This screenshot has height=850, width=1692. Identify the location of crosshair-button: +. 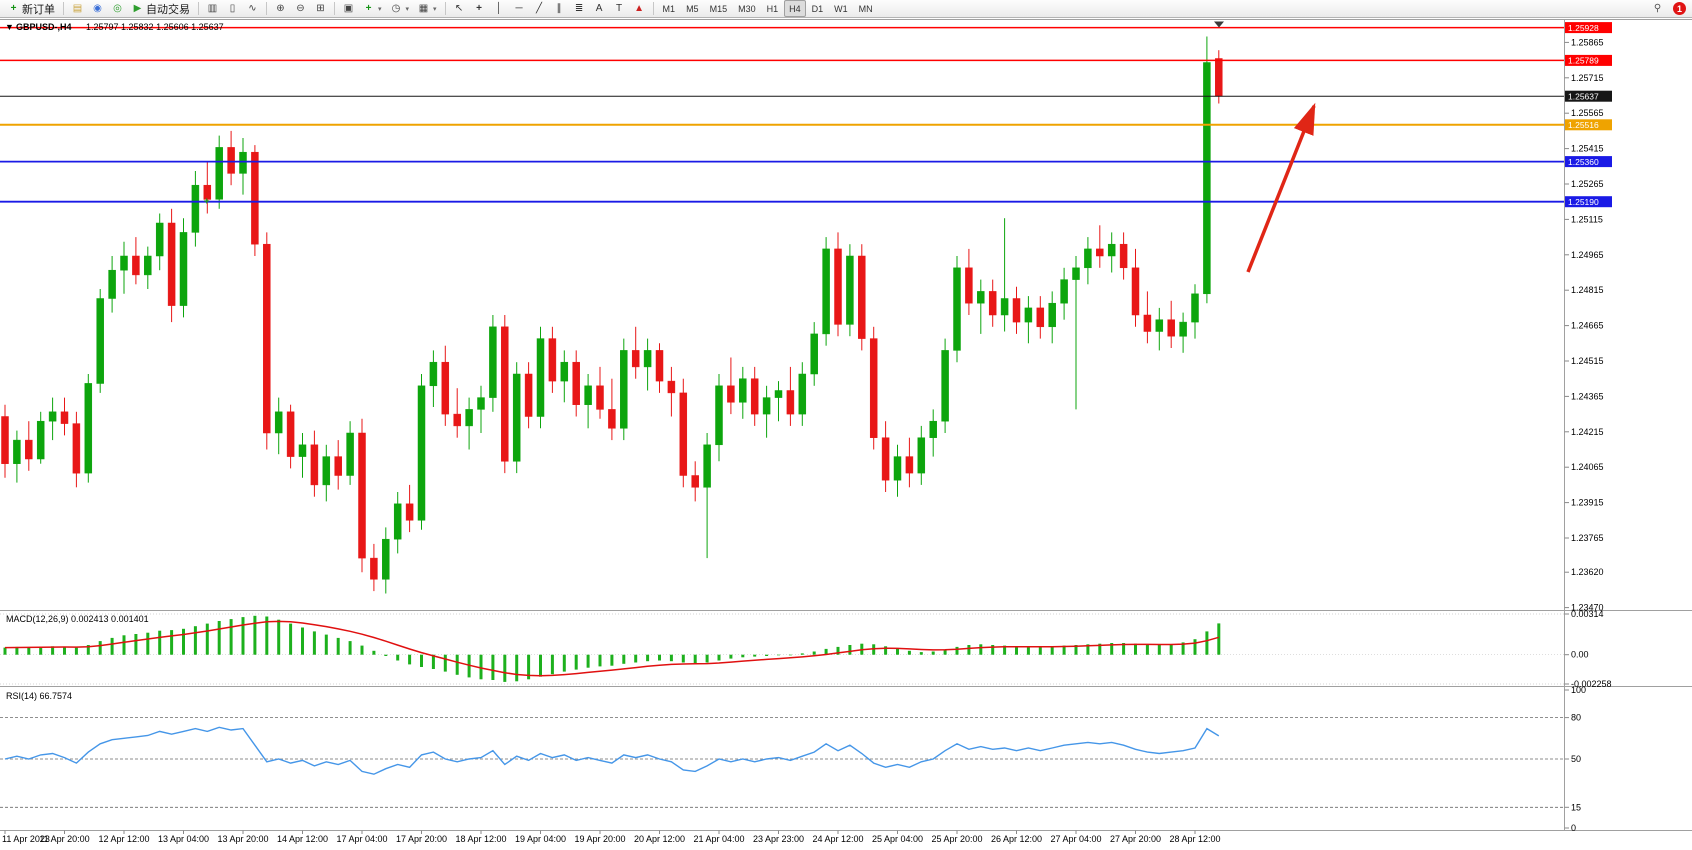
(479, 9).